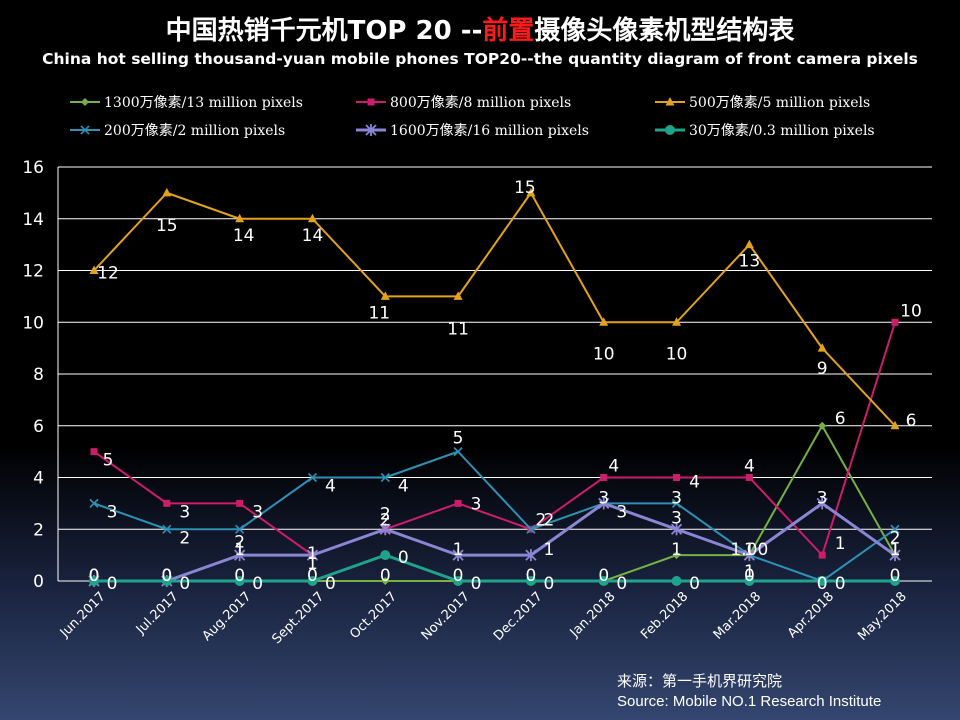 This screenshot has width=960, height=720. I want to click on legend-label: 500万像素/5 million pixels, so click(779, 103).